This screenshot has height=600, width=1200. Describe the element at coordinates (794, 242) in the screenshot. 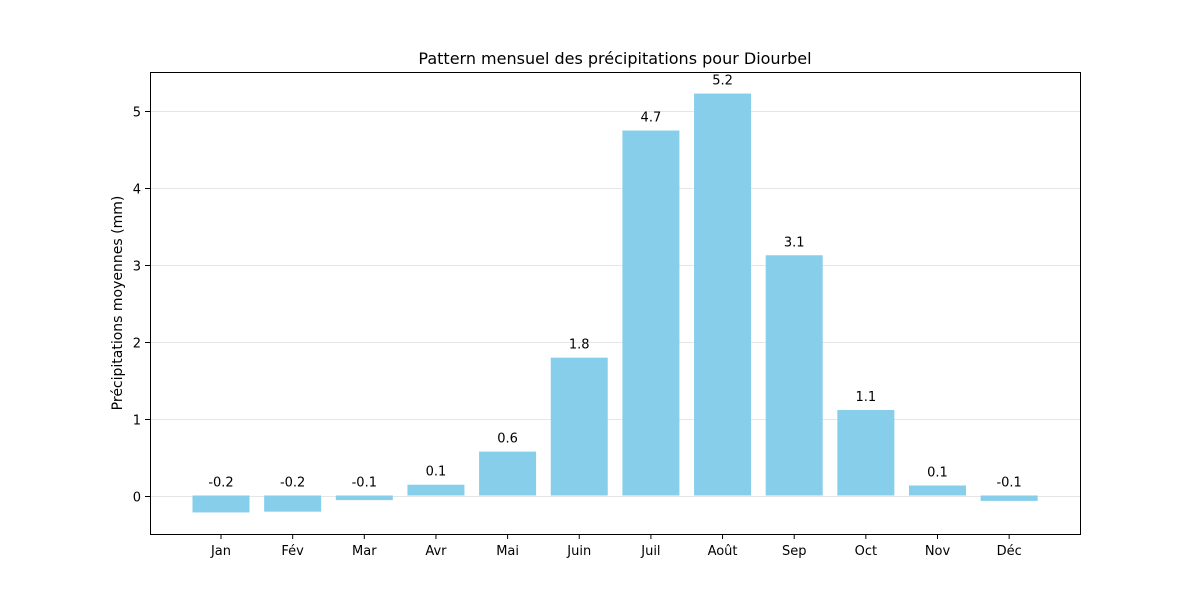

I see `data-label: 3.1` at that location.